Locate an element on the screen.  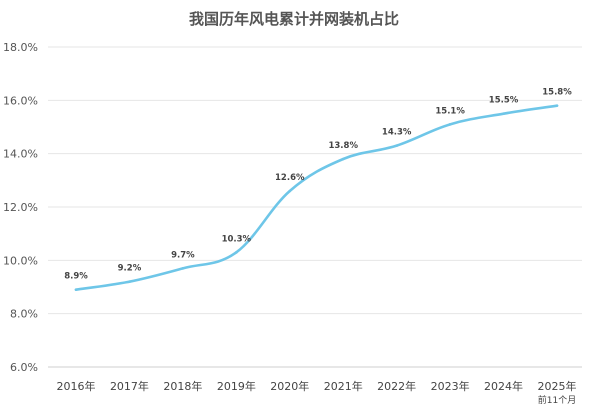
y-axis: 6.0% 8.0% 10.0% 12.0% 14.0% 16.0% 18.0% is located at coordinates (20, 207).